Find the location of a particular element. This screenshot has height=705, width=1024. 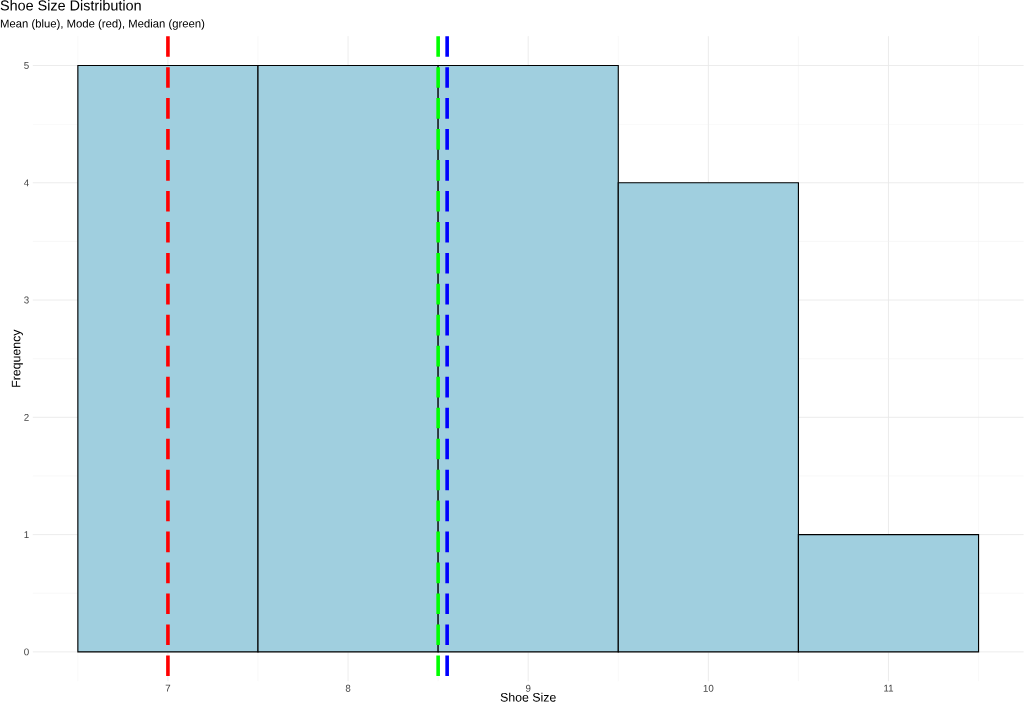

x-tick-label: 11 is located at coordinates (889, 688).